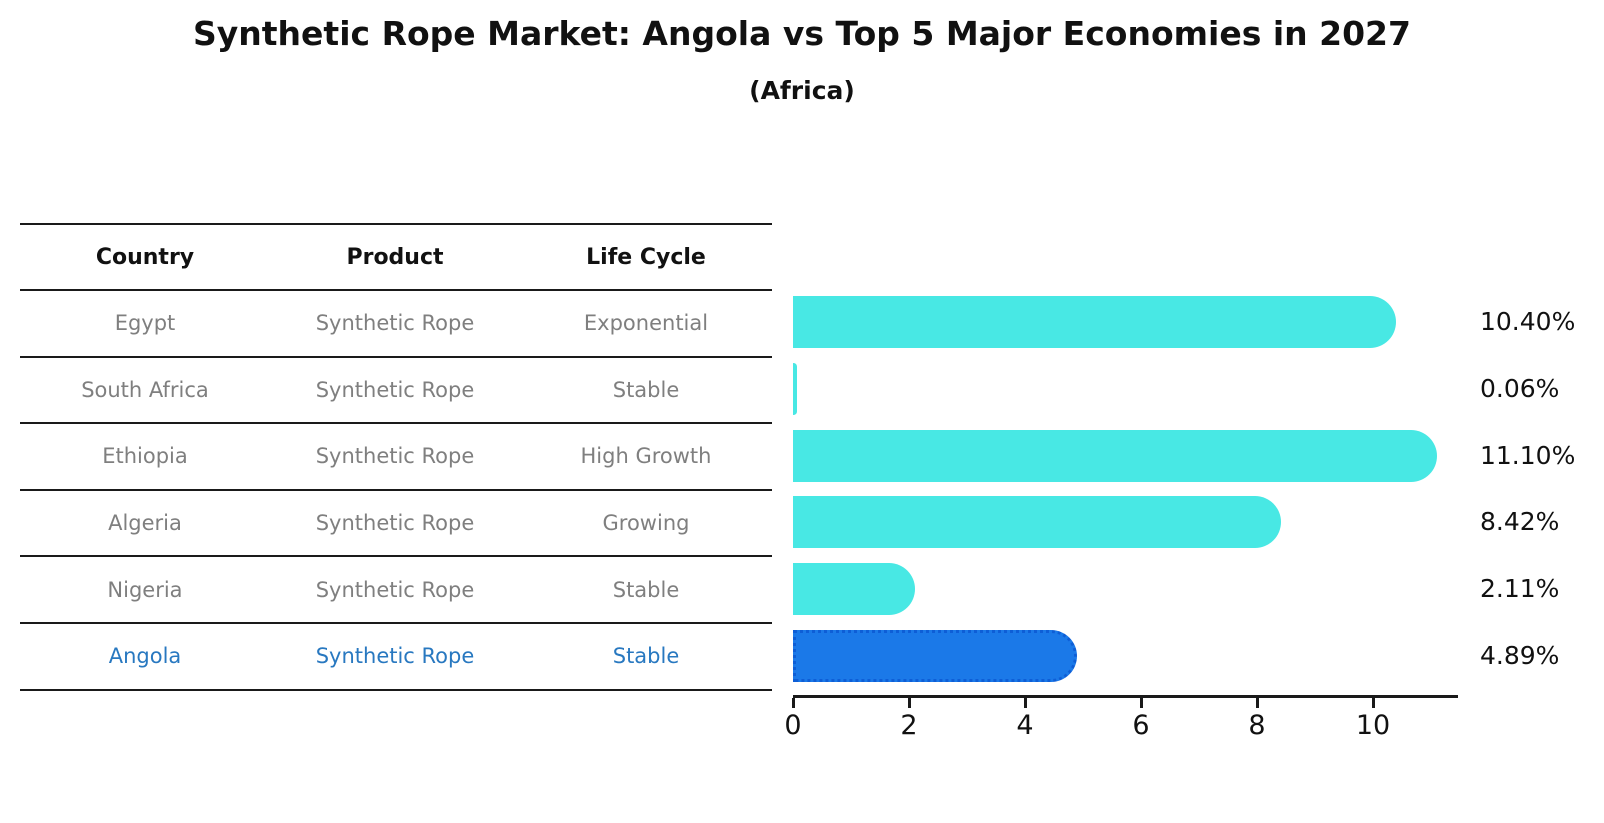  What do you see at coordinates (793, 725) in the screenshot?
I see `x-tick-label: 0` at bounding box center [793, 725].